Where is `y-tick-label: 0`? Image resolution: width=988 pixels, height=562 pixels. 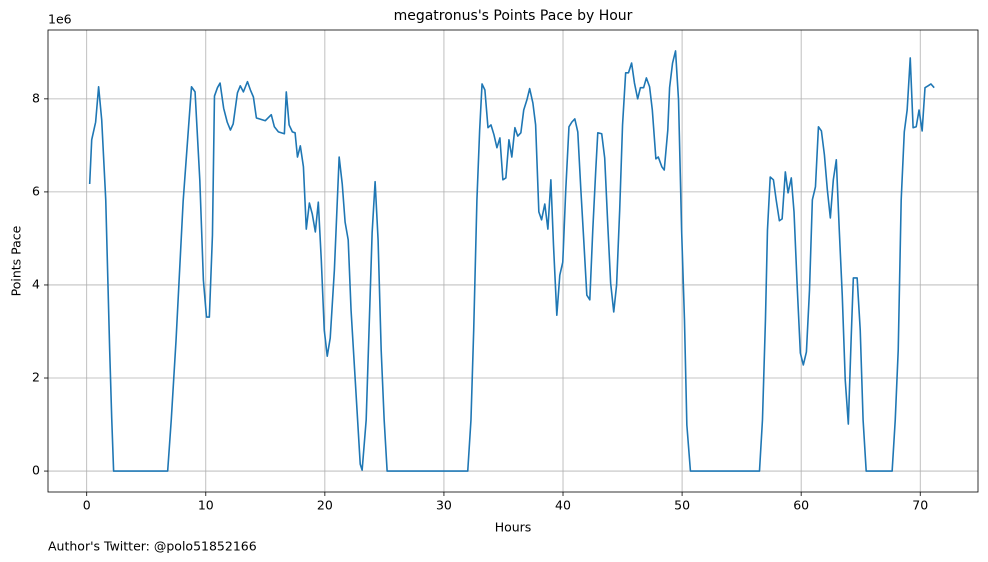 y-tick-label: 0 is located at coordinates (36, 470).